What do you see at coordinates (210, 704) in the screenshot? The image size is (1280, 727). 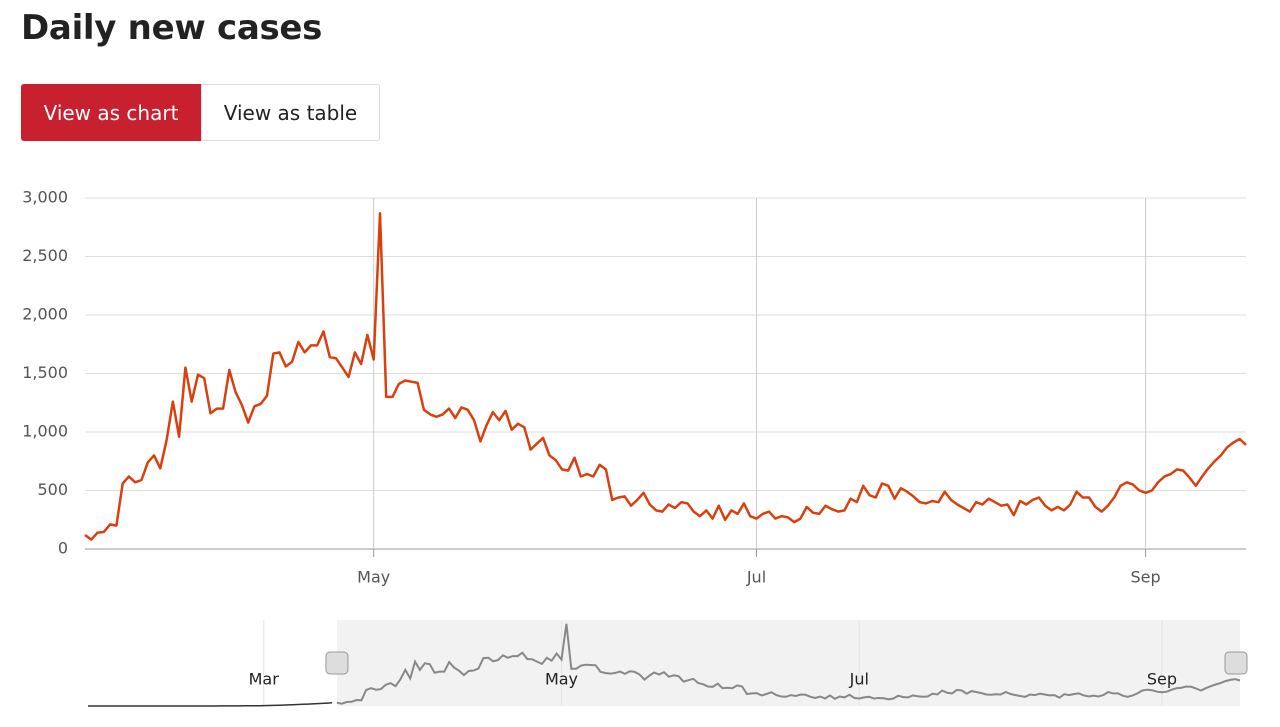 I see `navigator-lead-line` at bounding box center [210, 704].